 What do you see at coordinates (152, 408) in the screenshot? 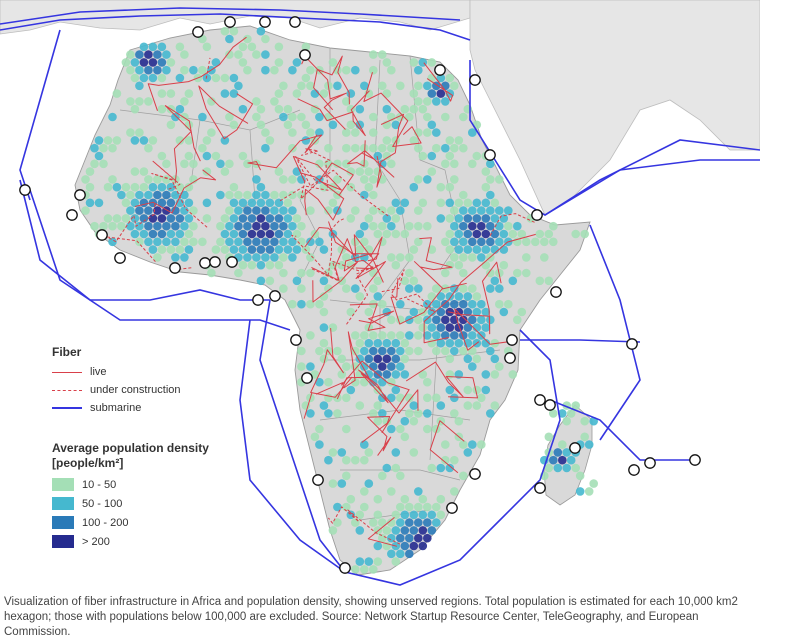
I see `legend-submarine: submarine` at bounding box center [152, 408].